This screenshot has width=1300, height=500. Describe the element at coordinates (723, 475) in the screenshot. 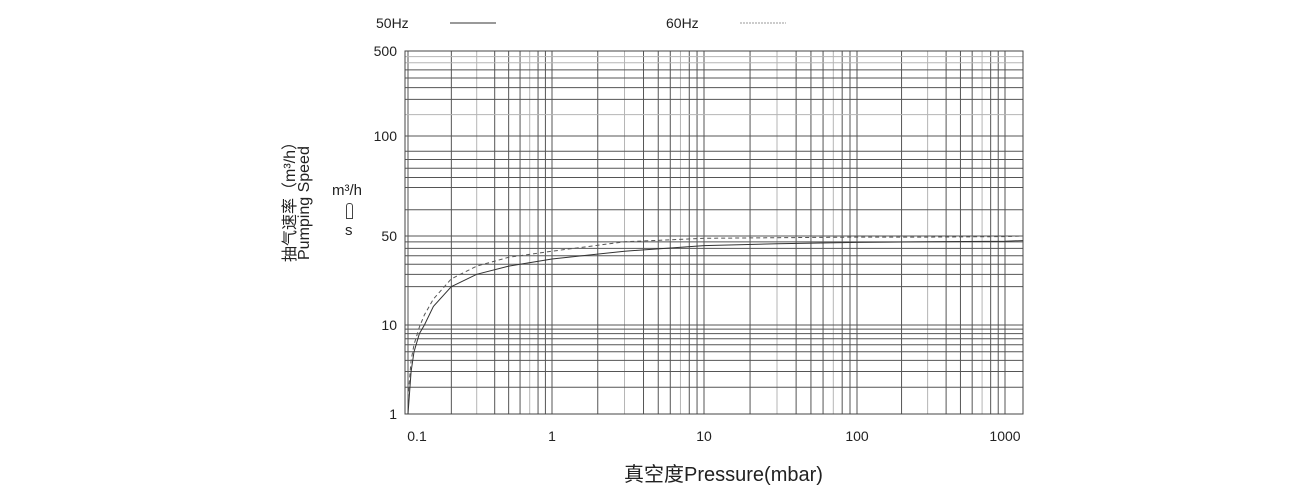

I see `x-axis-label: 真空度Pressure(mbar)` at that location.